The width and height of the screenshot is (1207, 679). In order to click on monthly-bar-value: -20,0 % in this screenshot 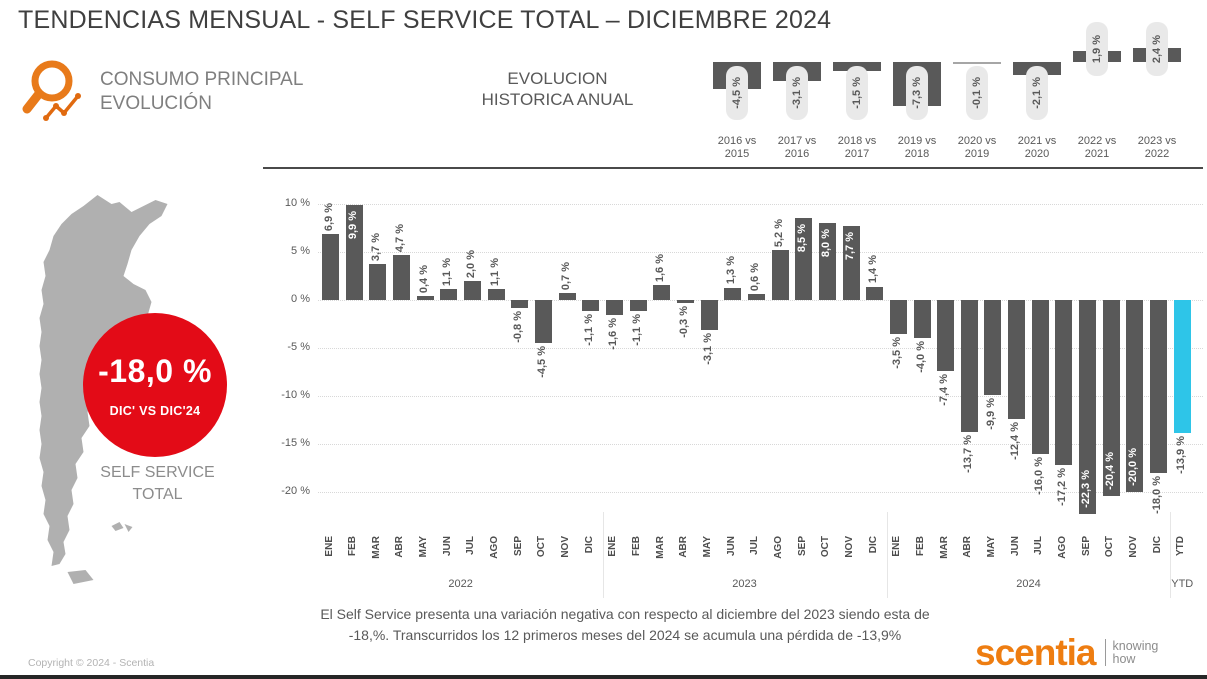, I will do `click(1133, 467)`.